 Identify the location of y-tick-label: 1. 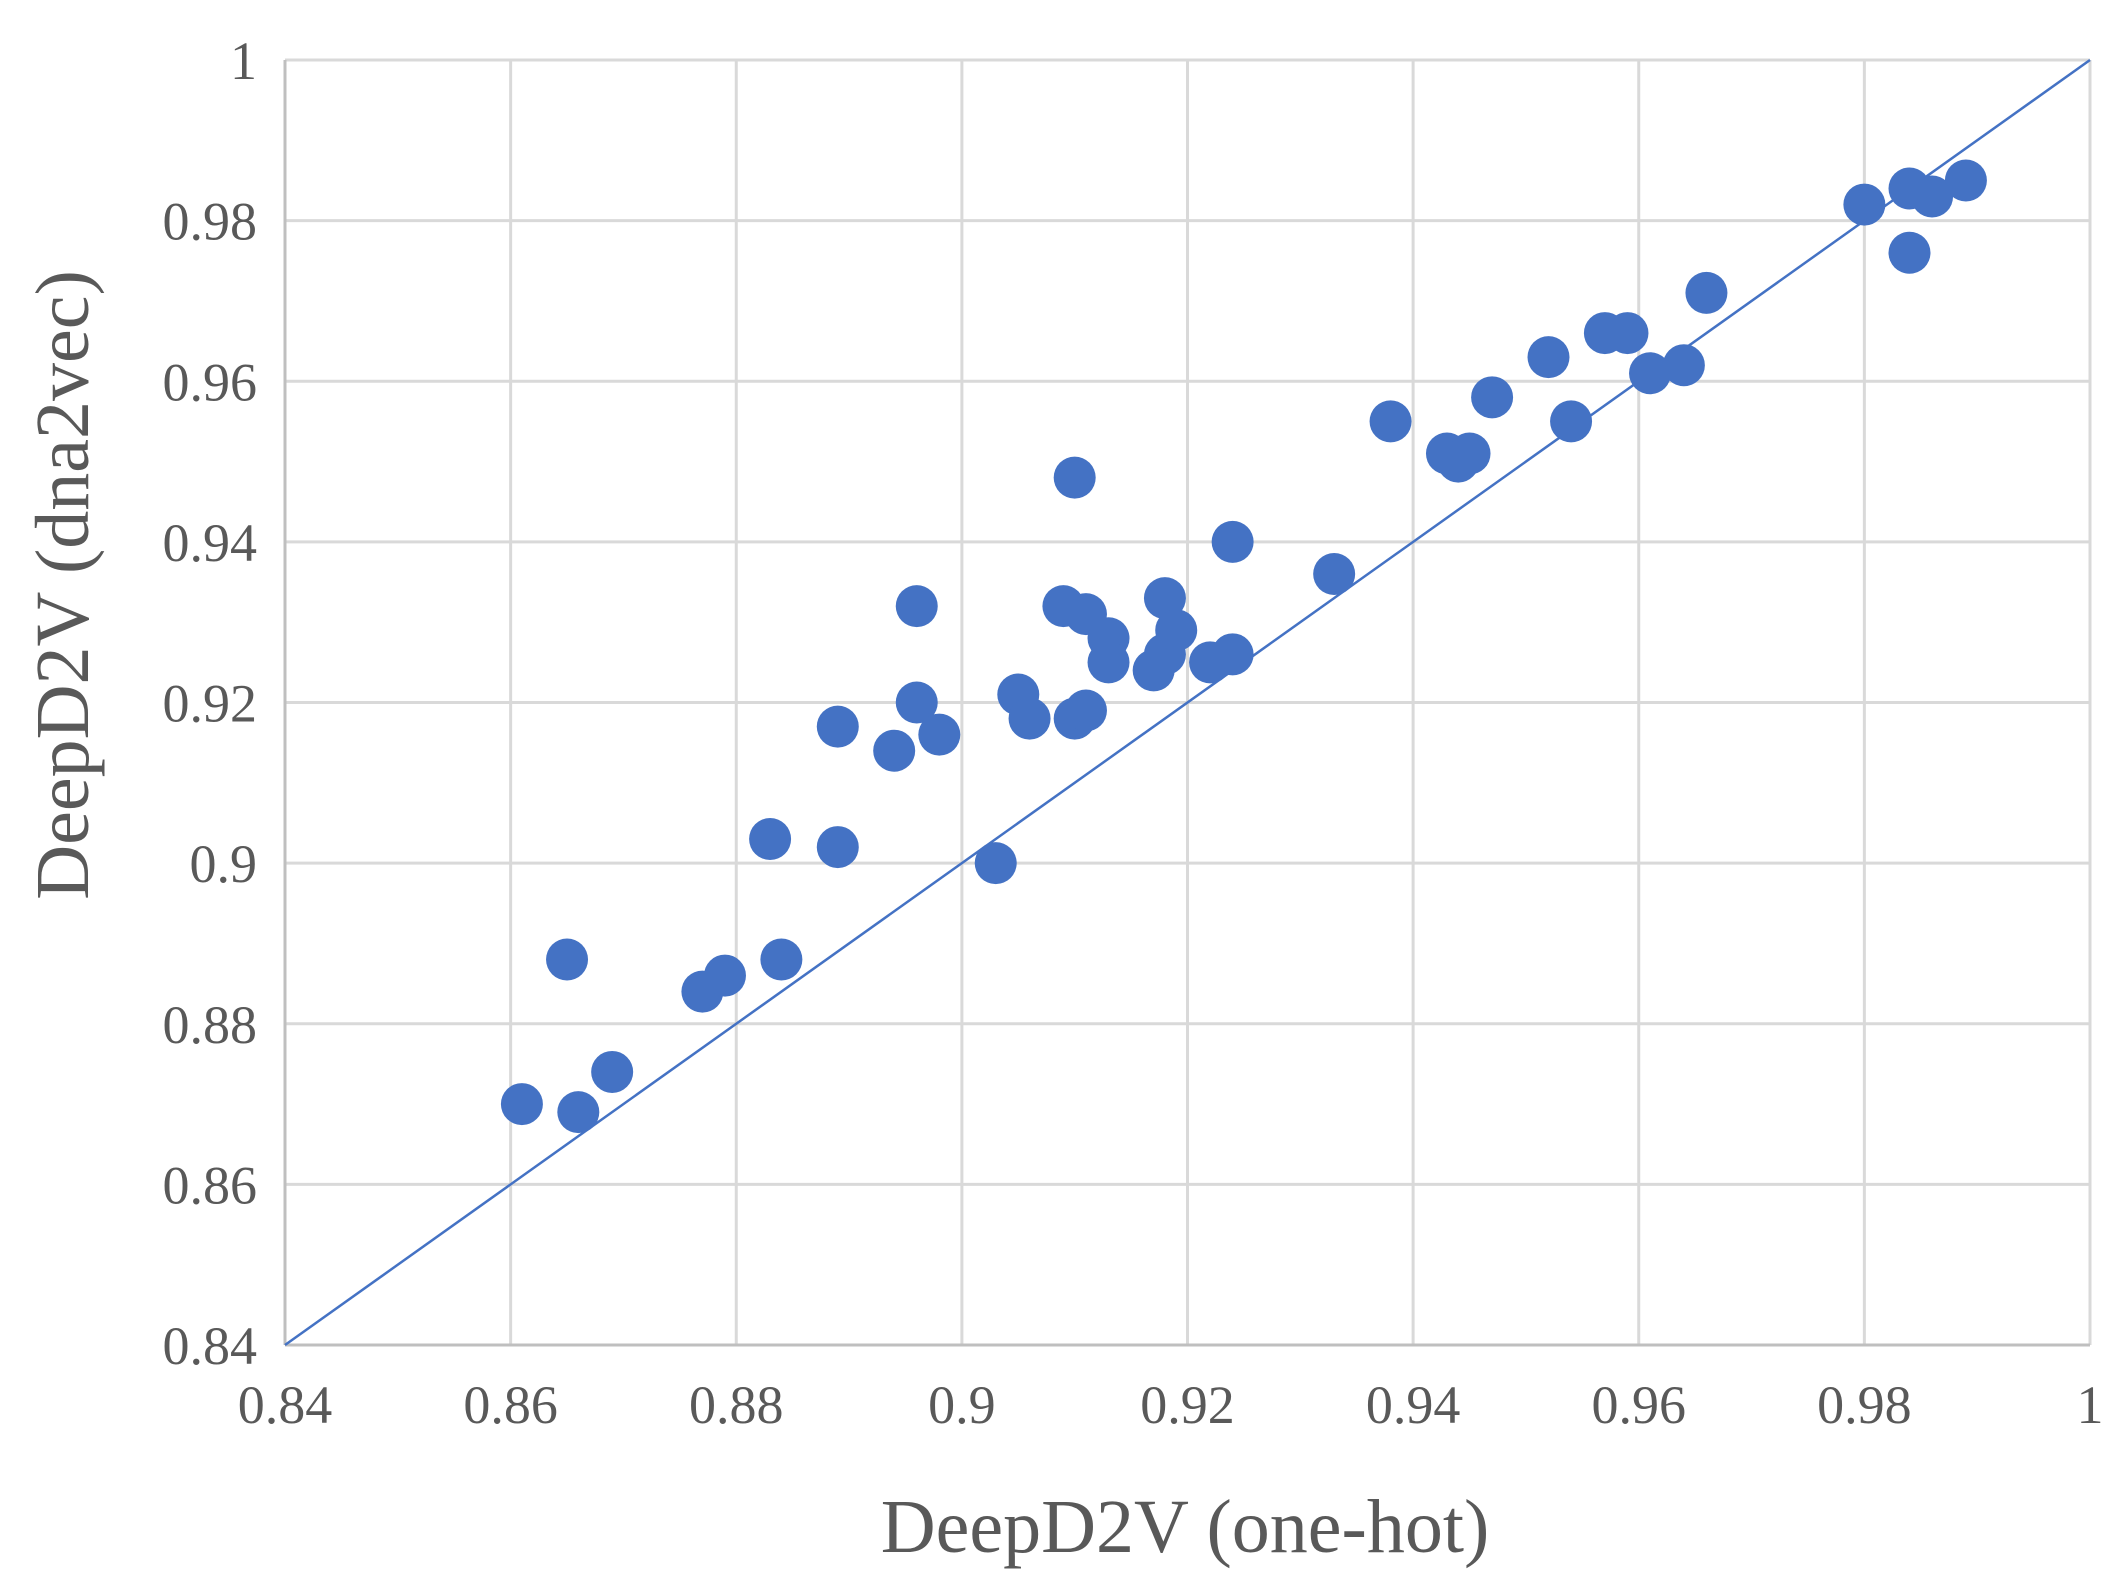
(243, 61).